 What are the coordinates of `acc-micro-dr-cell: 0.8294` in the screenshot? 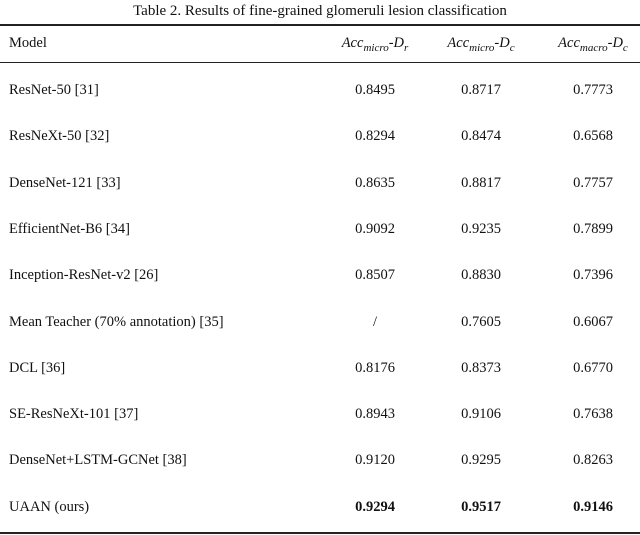 It's located at (375, 136).